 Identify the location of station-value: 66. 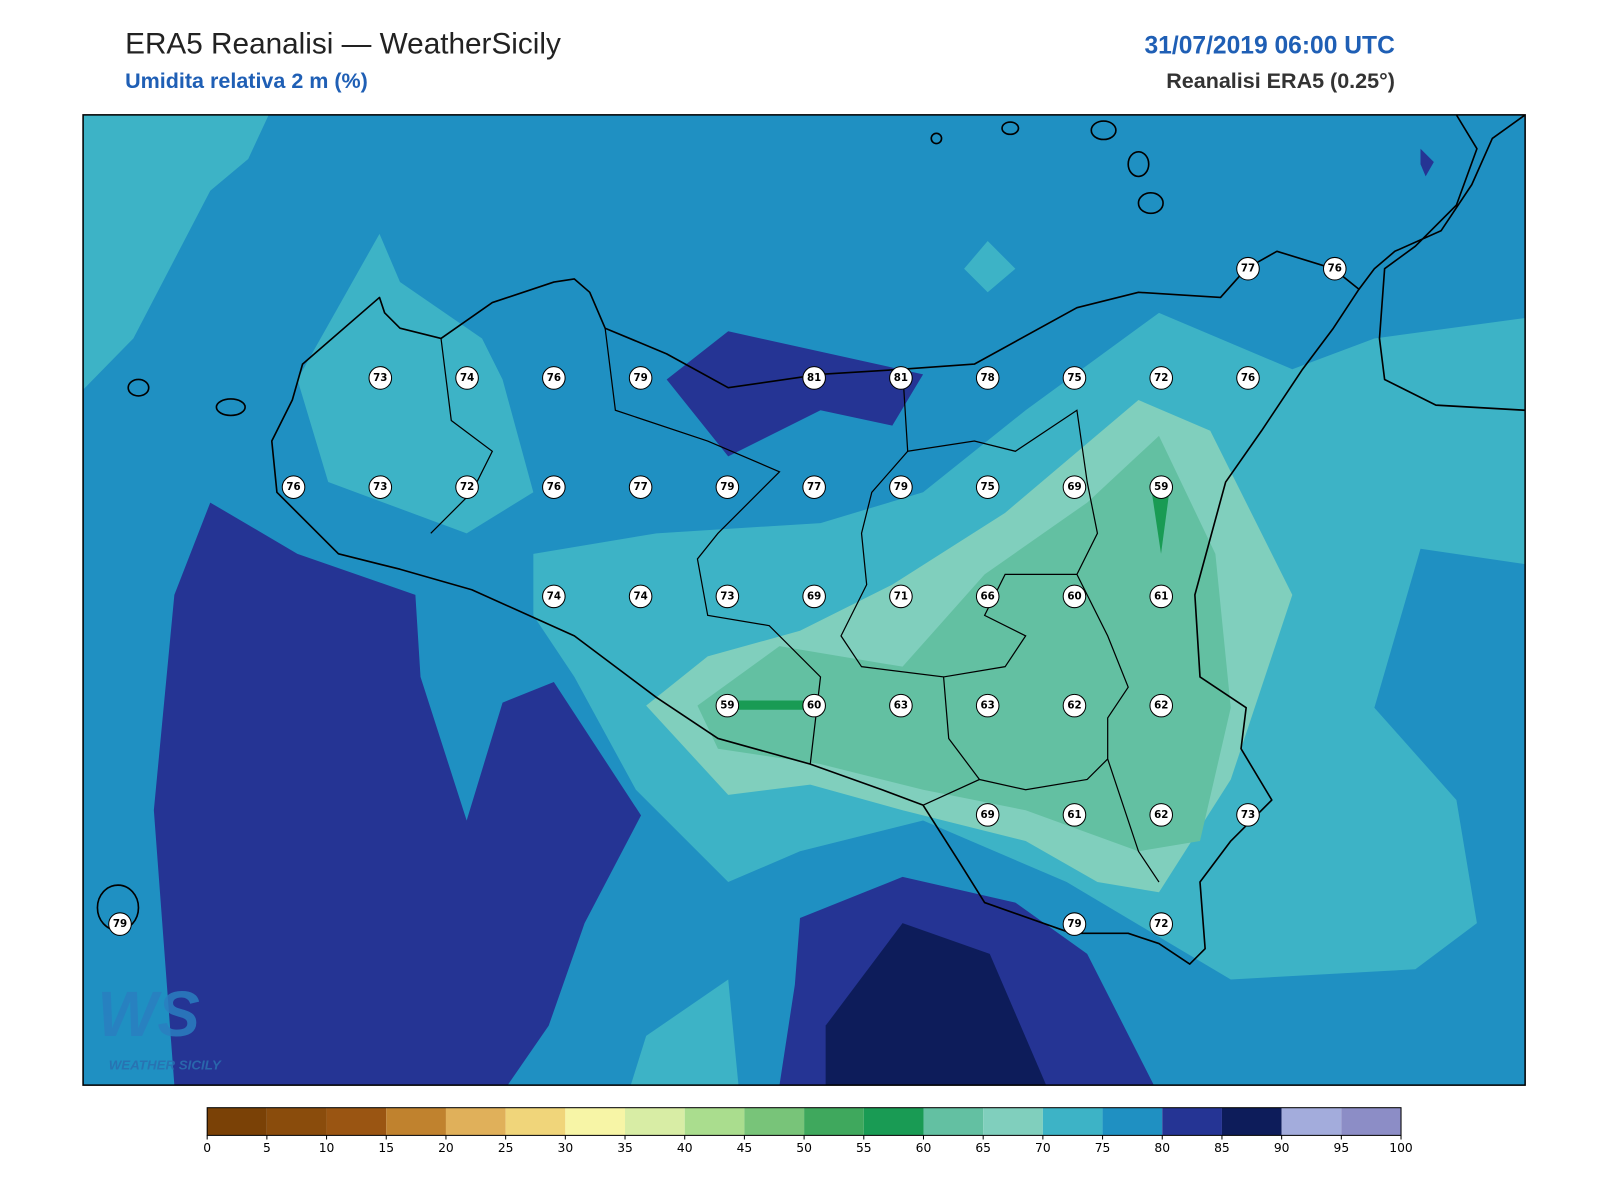
(988, 596).